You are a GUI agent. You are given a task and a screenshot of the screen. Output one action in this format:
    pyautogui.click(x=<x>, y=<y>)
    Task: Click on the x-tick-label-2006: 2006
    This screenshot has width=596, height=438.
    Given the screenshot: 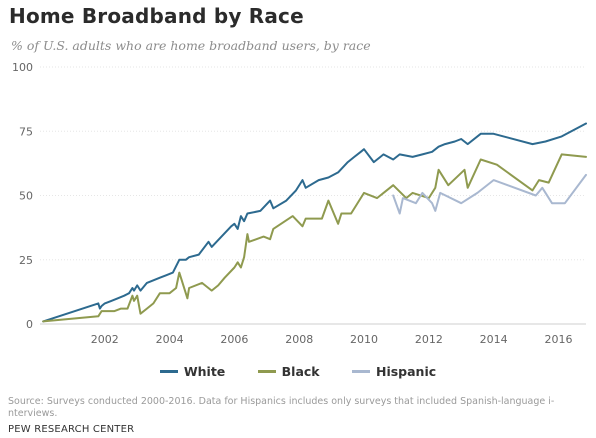 What is the action you would take?
    pyautogui.click(x=234, y=339)
    